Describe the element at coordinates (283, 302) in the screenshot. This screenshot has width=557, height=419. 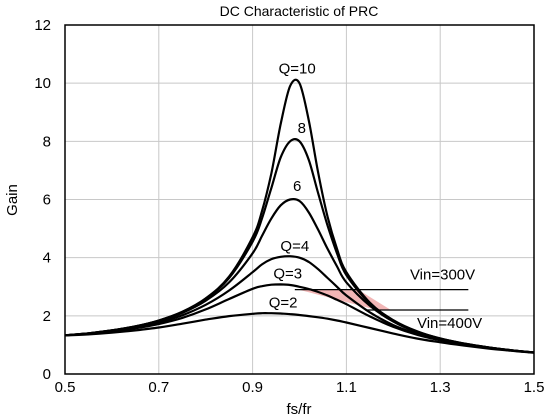
I see `series-label: Q=2` at that location.